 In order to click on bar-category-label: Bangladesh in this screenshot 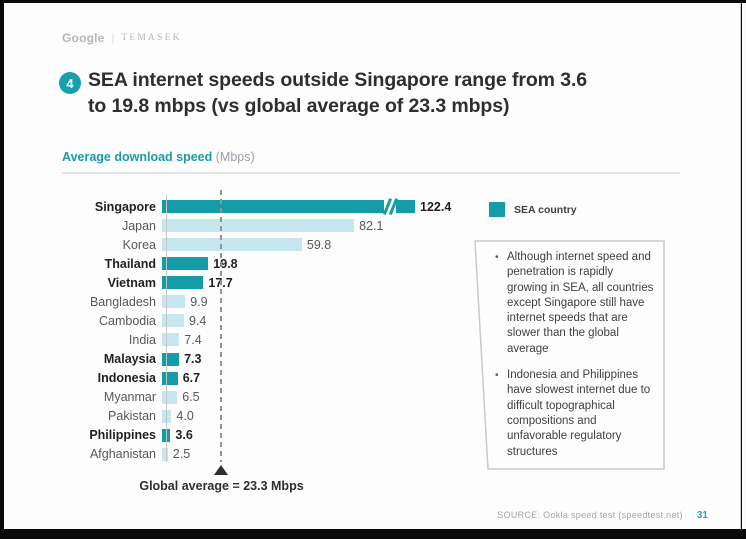, I will do `click(122, 301)`.